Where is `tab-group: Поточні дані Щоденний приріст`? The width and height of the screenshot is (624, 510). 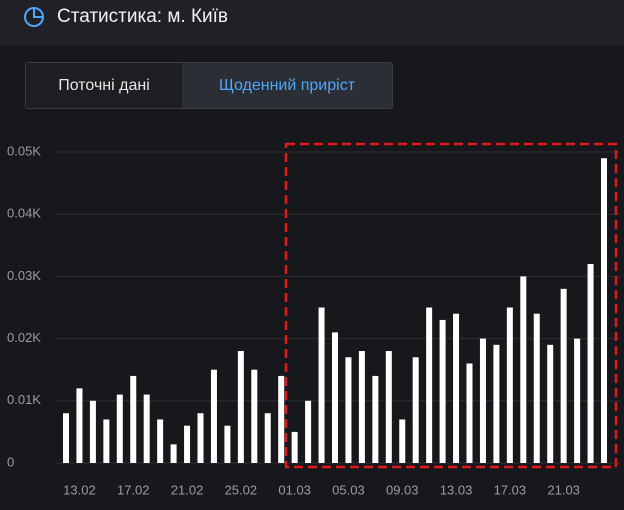 tab-group: Поточні дані Щоденний приріст is located at coordinates (209, 85).